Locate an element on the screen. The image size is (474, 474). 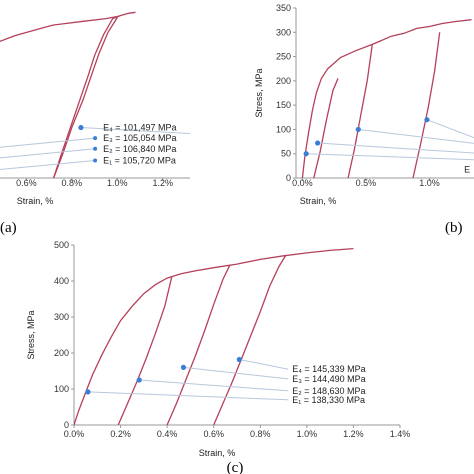
y-tick-label: 350 is located at coordinates (283, 8).